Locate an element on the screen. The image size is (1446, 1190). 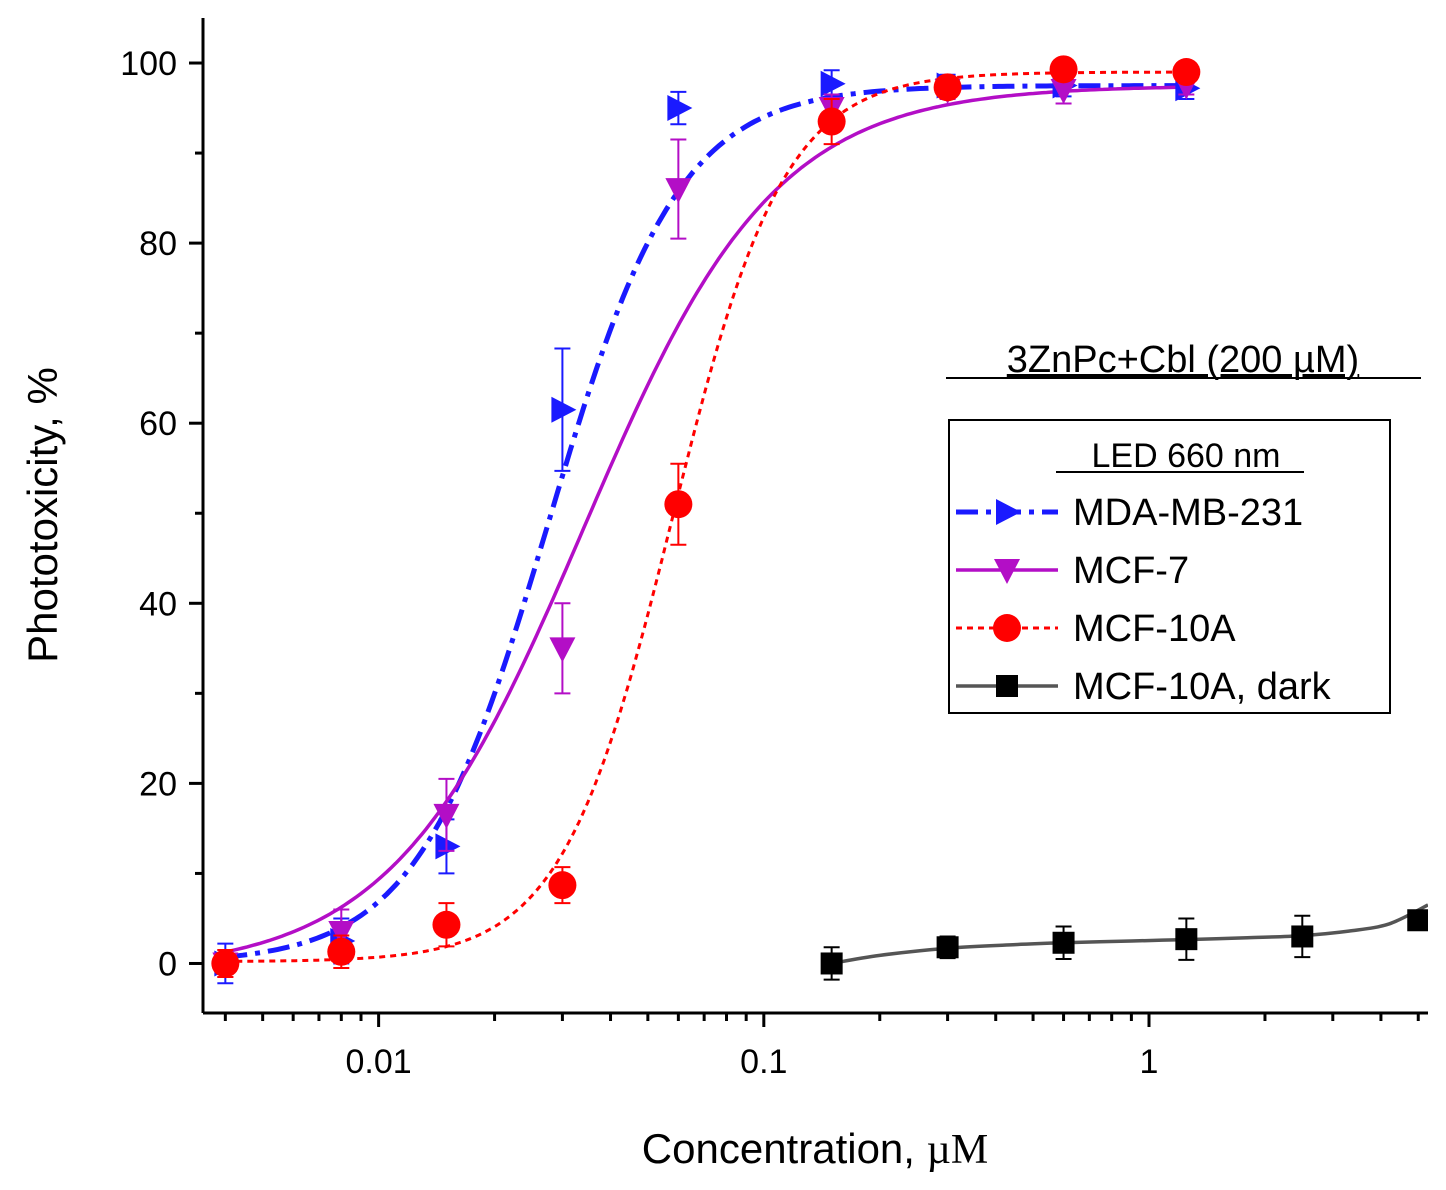
legend-label: MDA-MB-231 is located at coordinates (1188, 513).